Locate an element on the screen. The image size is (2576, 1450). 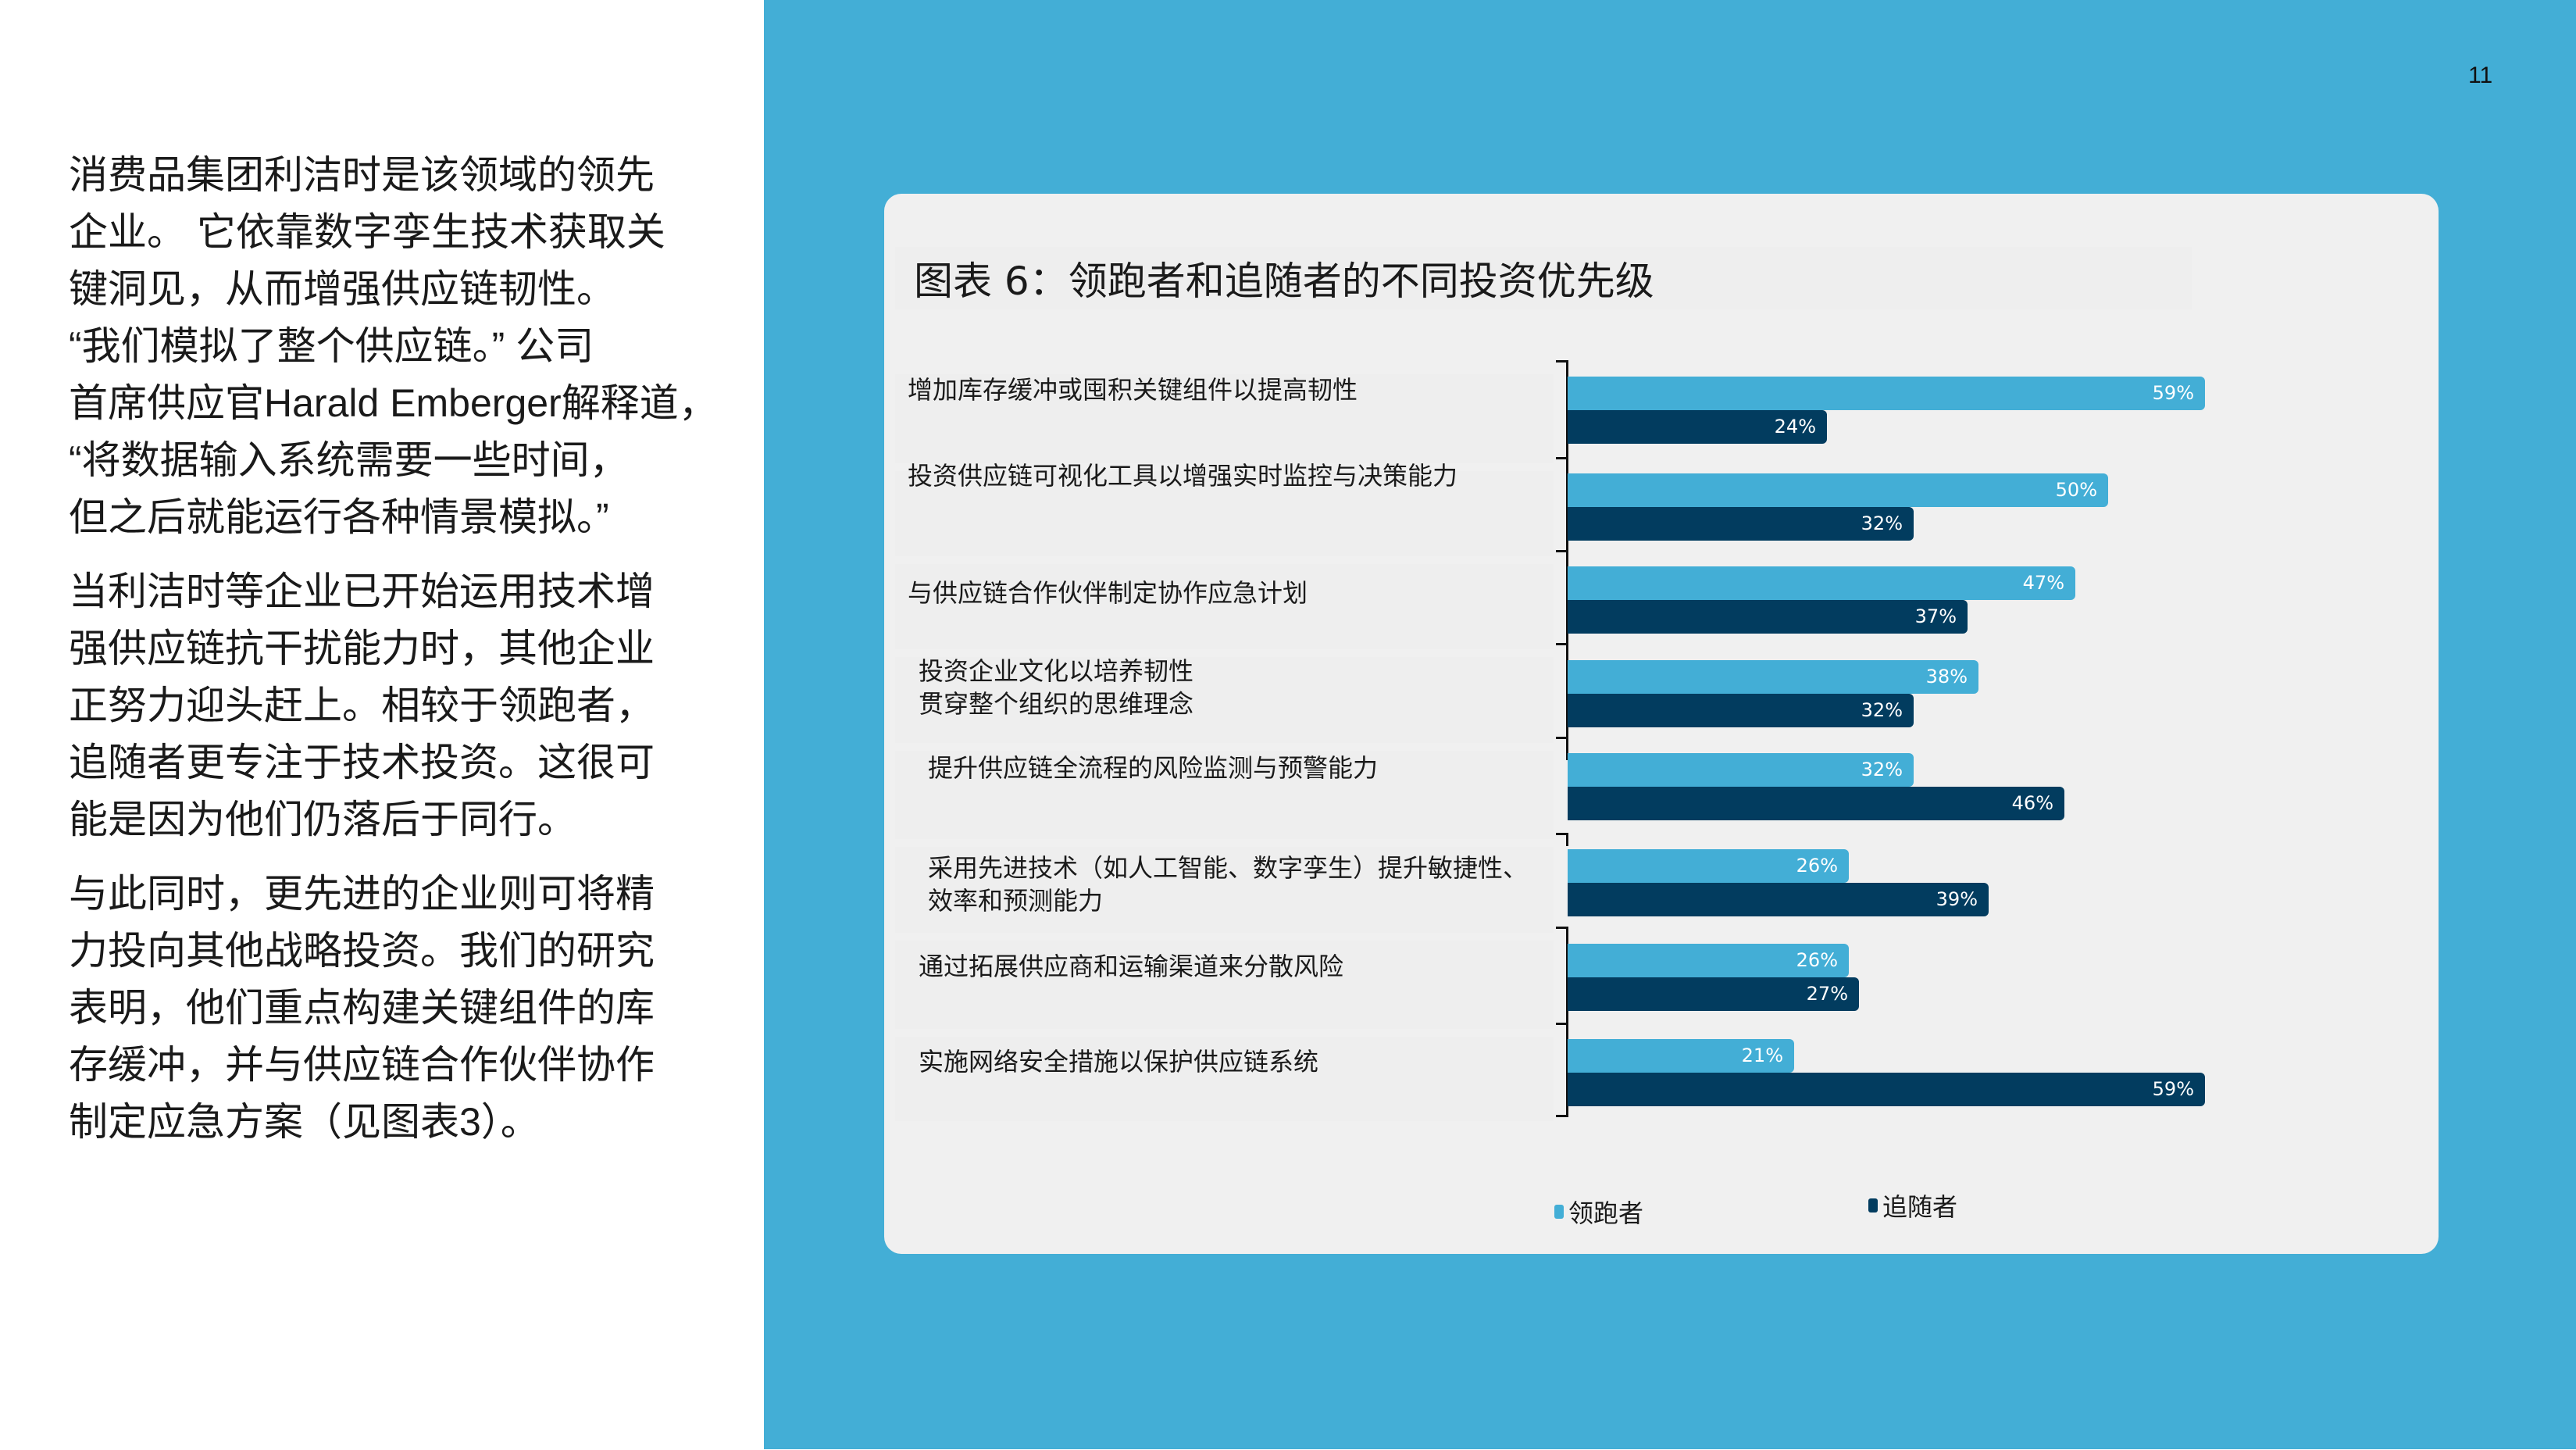
body-text-line: 消费品集团利洁时是该领域的领先 is located at coordinates (362, 175).